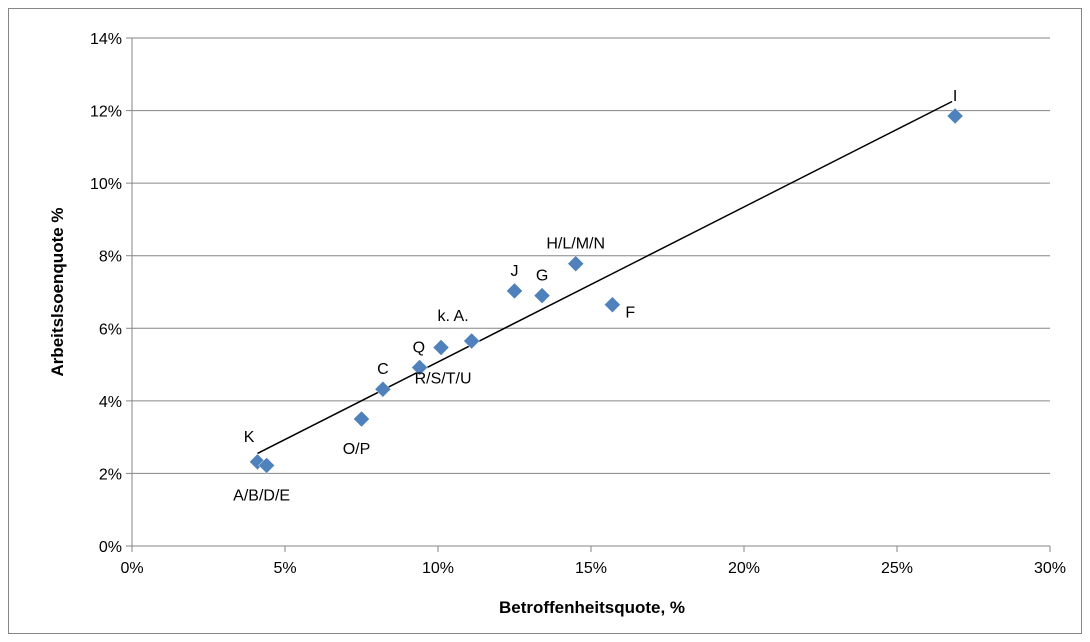 The width and height of the screenshot is (1090, 642). Describe the element at coordinates (110, 474) in the screenshot. I see `y-tick-label: 2%` at that location.